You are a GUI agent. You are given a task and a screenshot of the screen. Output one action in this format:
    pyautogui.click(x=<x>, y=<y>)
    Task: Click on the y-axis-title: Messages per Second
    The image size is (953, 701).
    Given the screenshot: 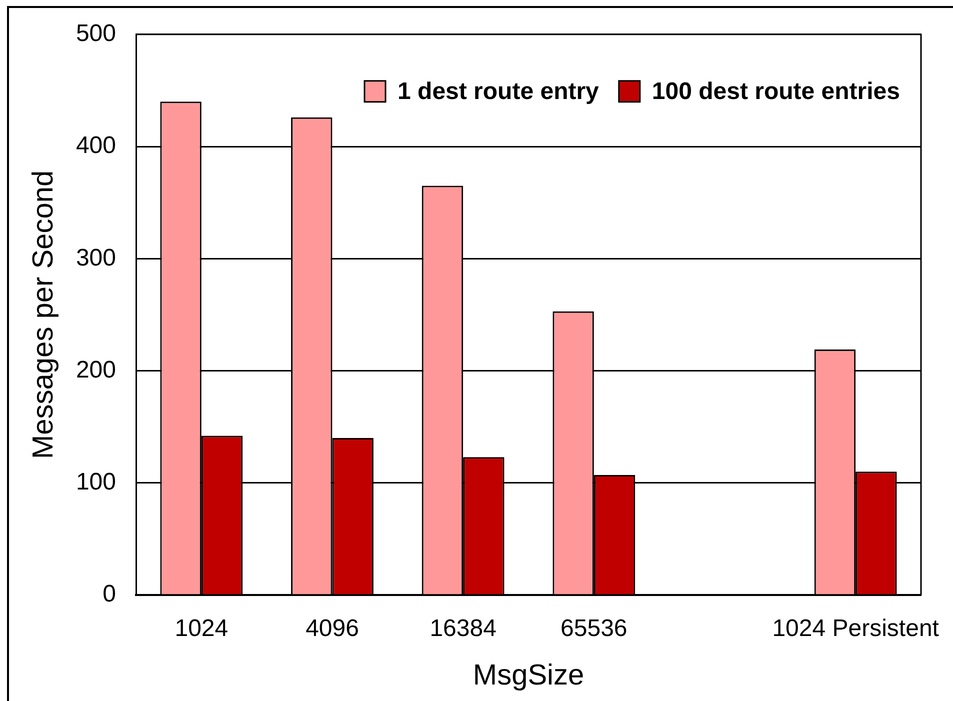 What is the action you would take?
    pyautogui.click(x=43, y=314)
    